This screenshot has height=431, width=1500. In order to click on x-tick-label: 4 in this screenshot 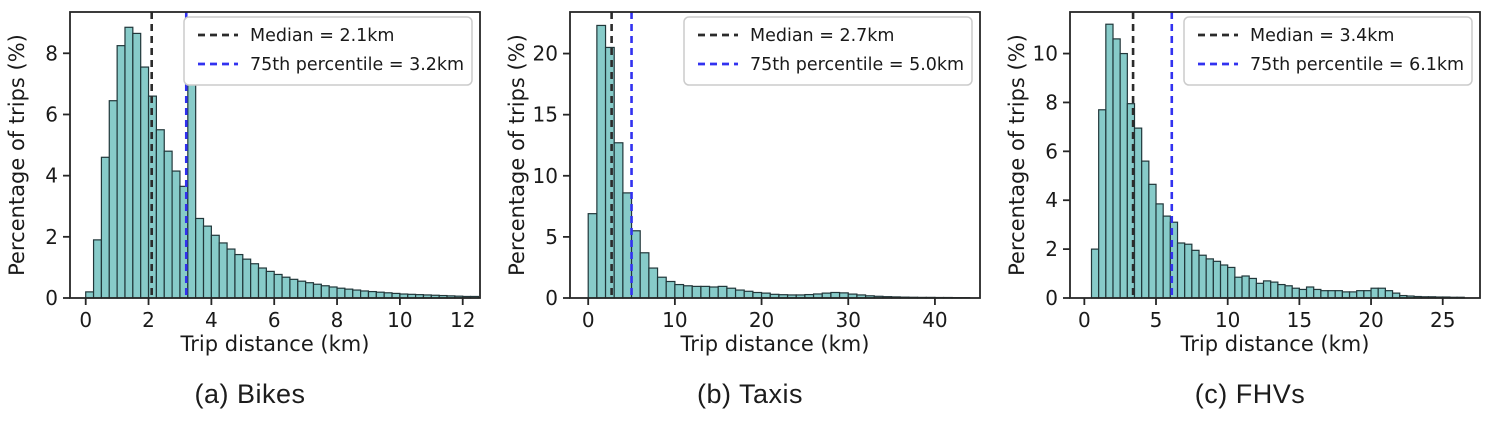, I will do `click(211, 320)`.